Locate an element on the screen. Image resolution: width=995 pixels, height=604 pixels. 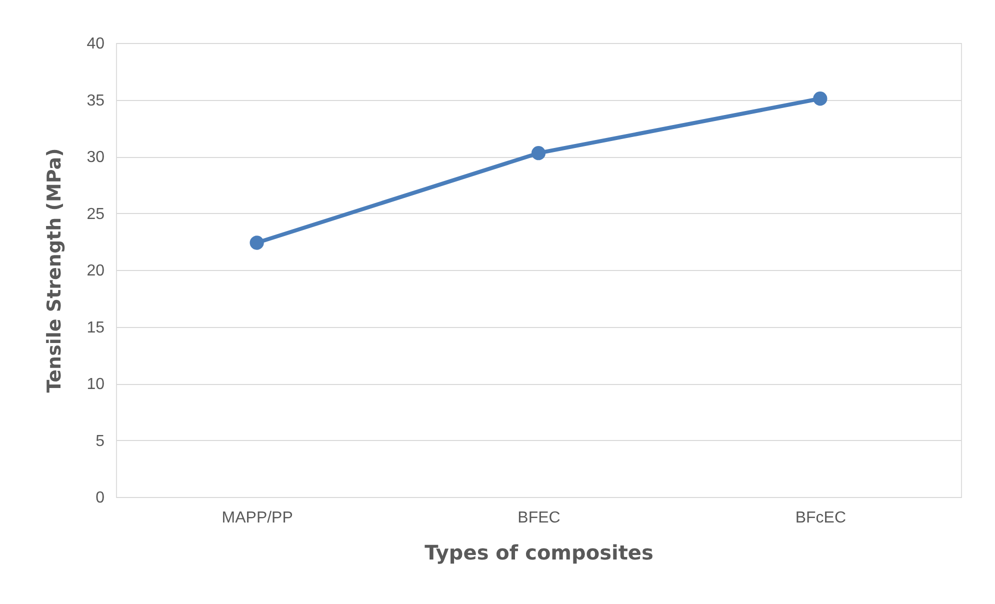
y-tick-label: 10 is located at coordinates (95, 384).